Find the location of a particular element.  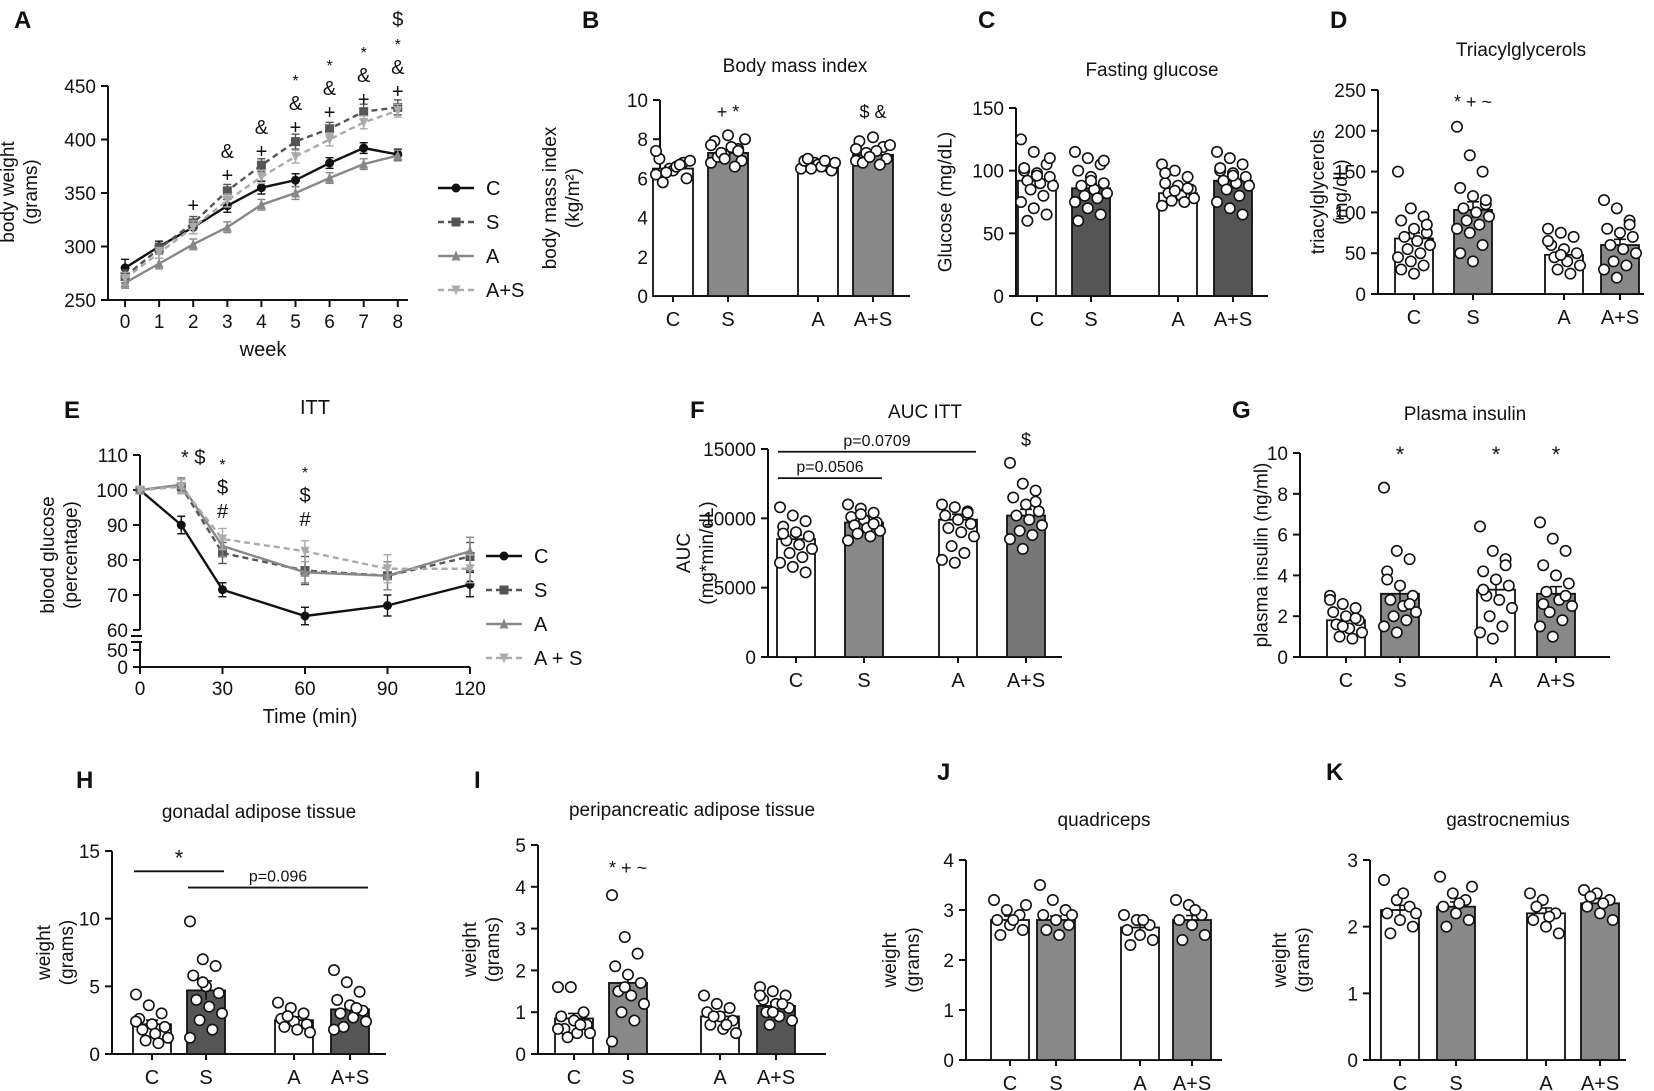

legend-label-S: S is located at coordinates (492, 223).